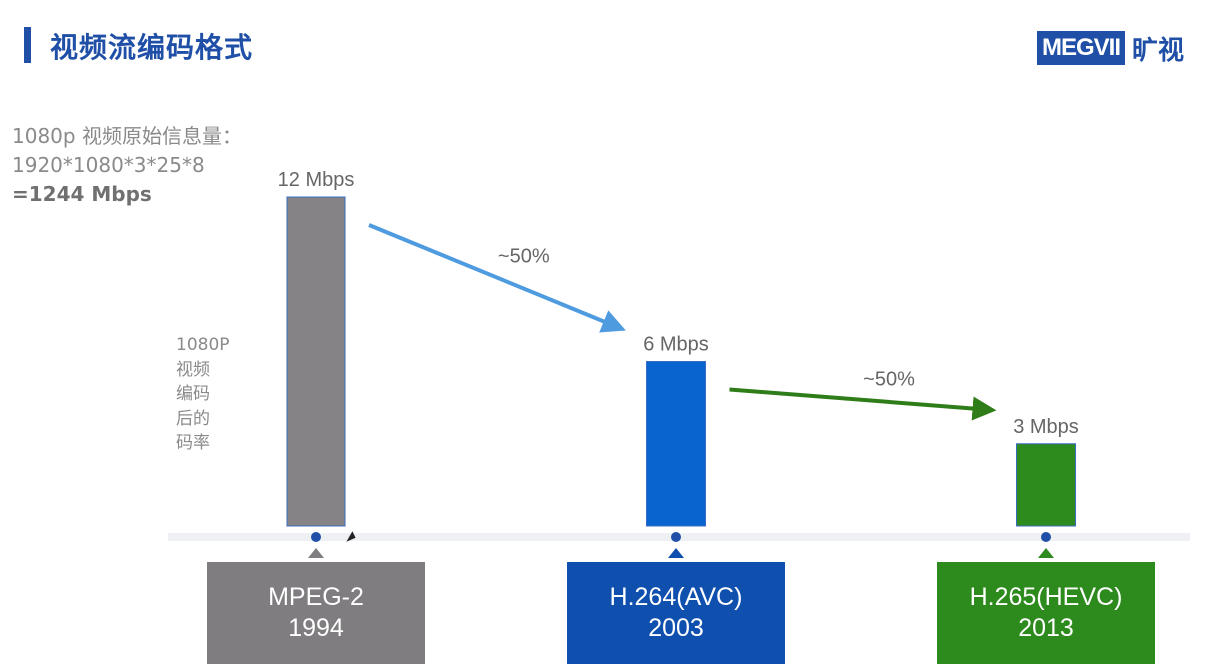  I want to click on side-label-line: 视频, so click(193, 369).